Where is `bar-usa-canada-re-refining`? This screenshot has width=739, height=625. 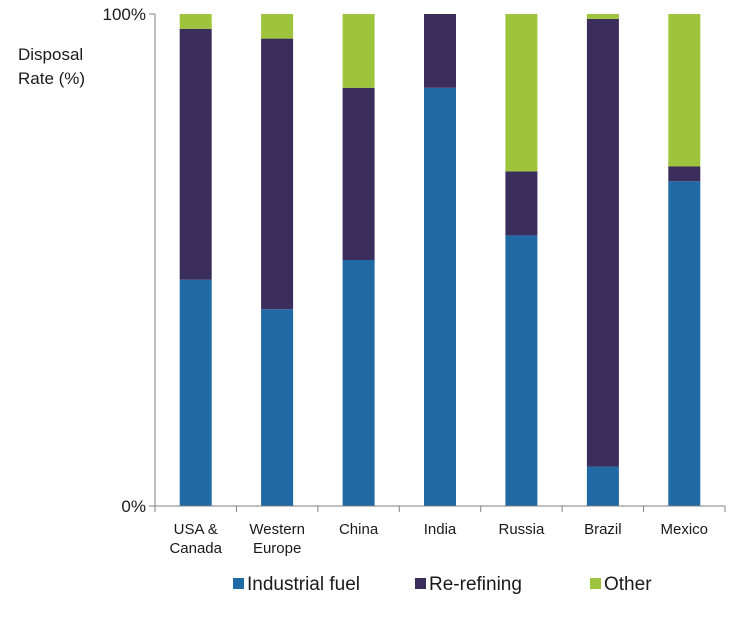 bar-usa-canada-re-refining is located at coordinates (195, 154).